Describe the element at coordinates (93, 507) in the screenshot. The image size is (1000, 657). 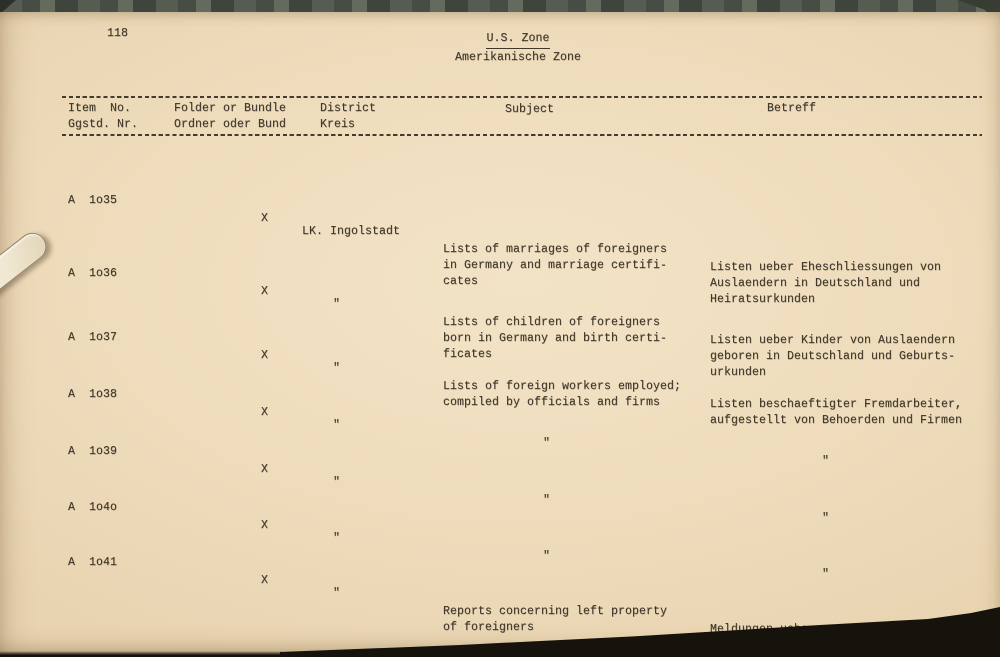
I see `cell-item-no: A 1o4o` at that location.